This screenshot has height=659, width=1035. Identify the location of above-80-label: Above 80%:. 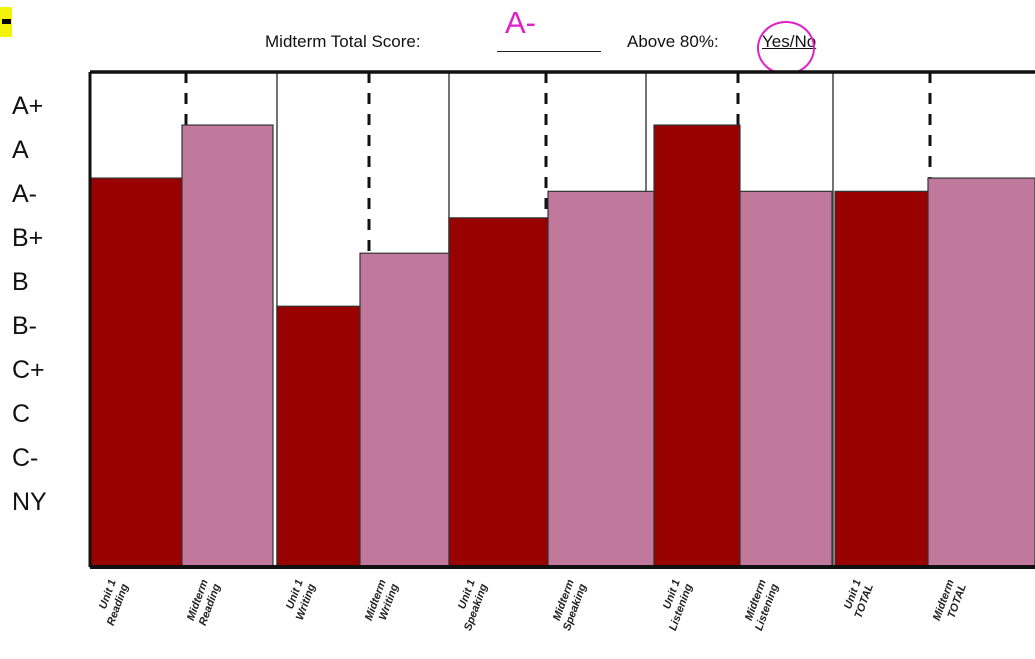
(673, 41).